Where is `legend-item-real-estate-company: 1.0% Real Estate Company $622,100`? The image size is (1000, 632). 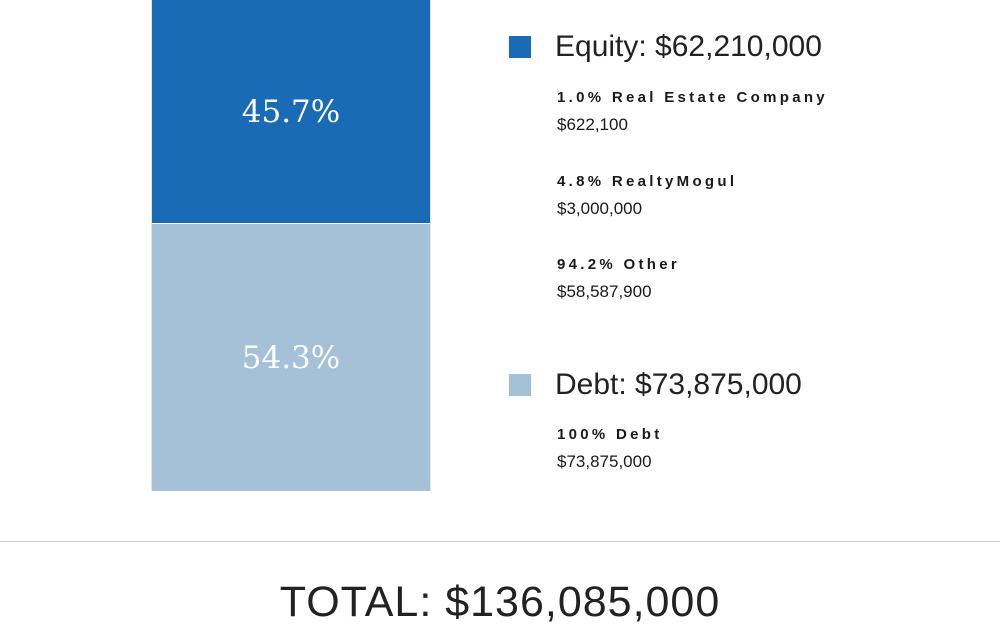 legend-item-real-estate-company: 1.0% Real Estate Company $622,100 is located at coordinates (692, 112).